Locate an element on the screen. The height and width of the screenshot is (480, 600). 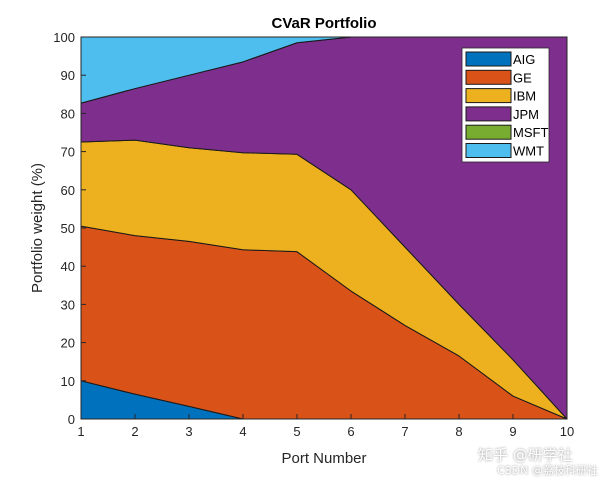
legend-swatch-ge is located at coordinates (488, 77).